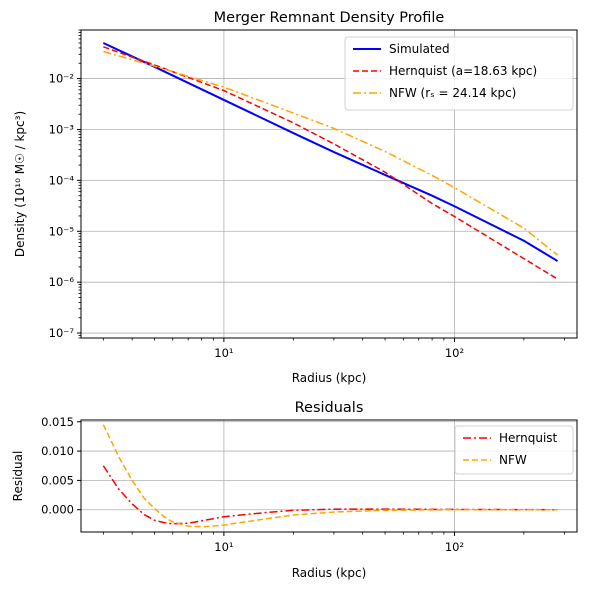 Image resolution: width=590 pixels, height=590 pixels. What do you see at coordinates (62, 180) in the screenshot?
I see `y-tick-label: 10⁻⁴` at bounding box center [62, 180].